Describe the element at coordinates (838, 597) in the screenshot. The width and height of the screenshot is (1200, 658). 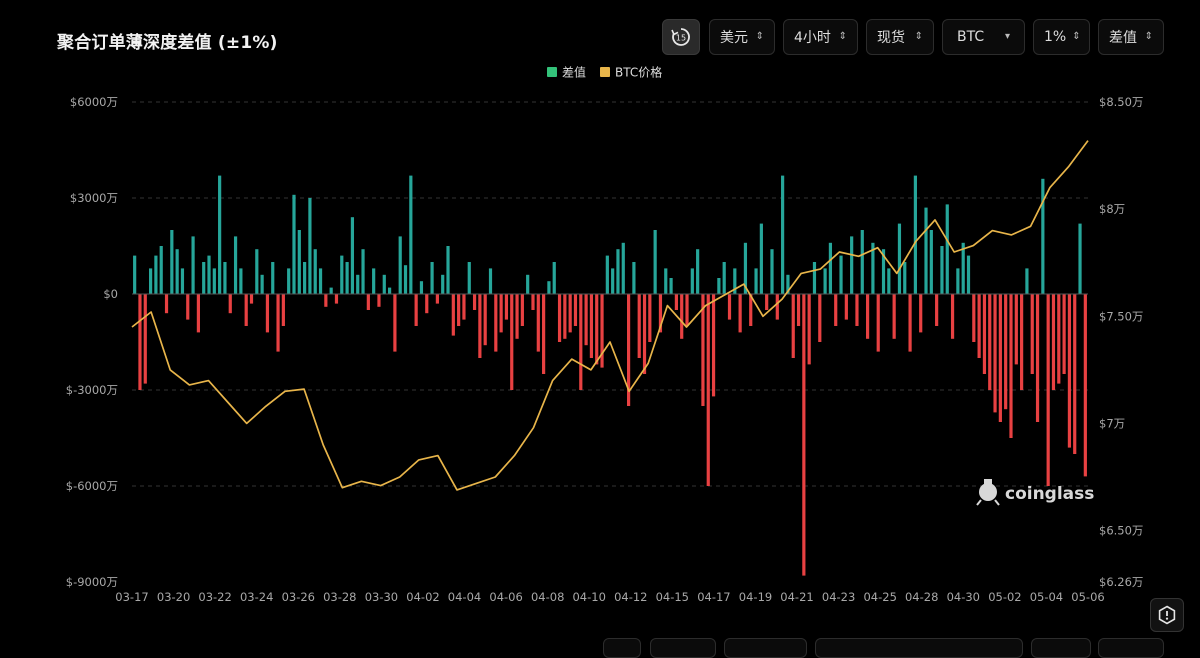
I see `x-tick-label: 04-23` at that location.